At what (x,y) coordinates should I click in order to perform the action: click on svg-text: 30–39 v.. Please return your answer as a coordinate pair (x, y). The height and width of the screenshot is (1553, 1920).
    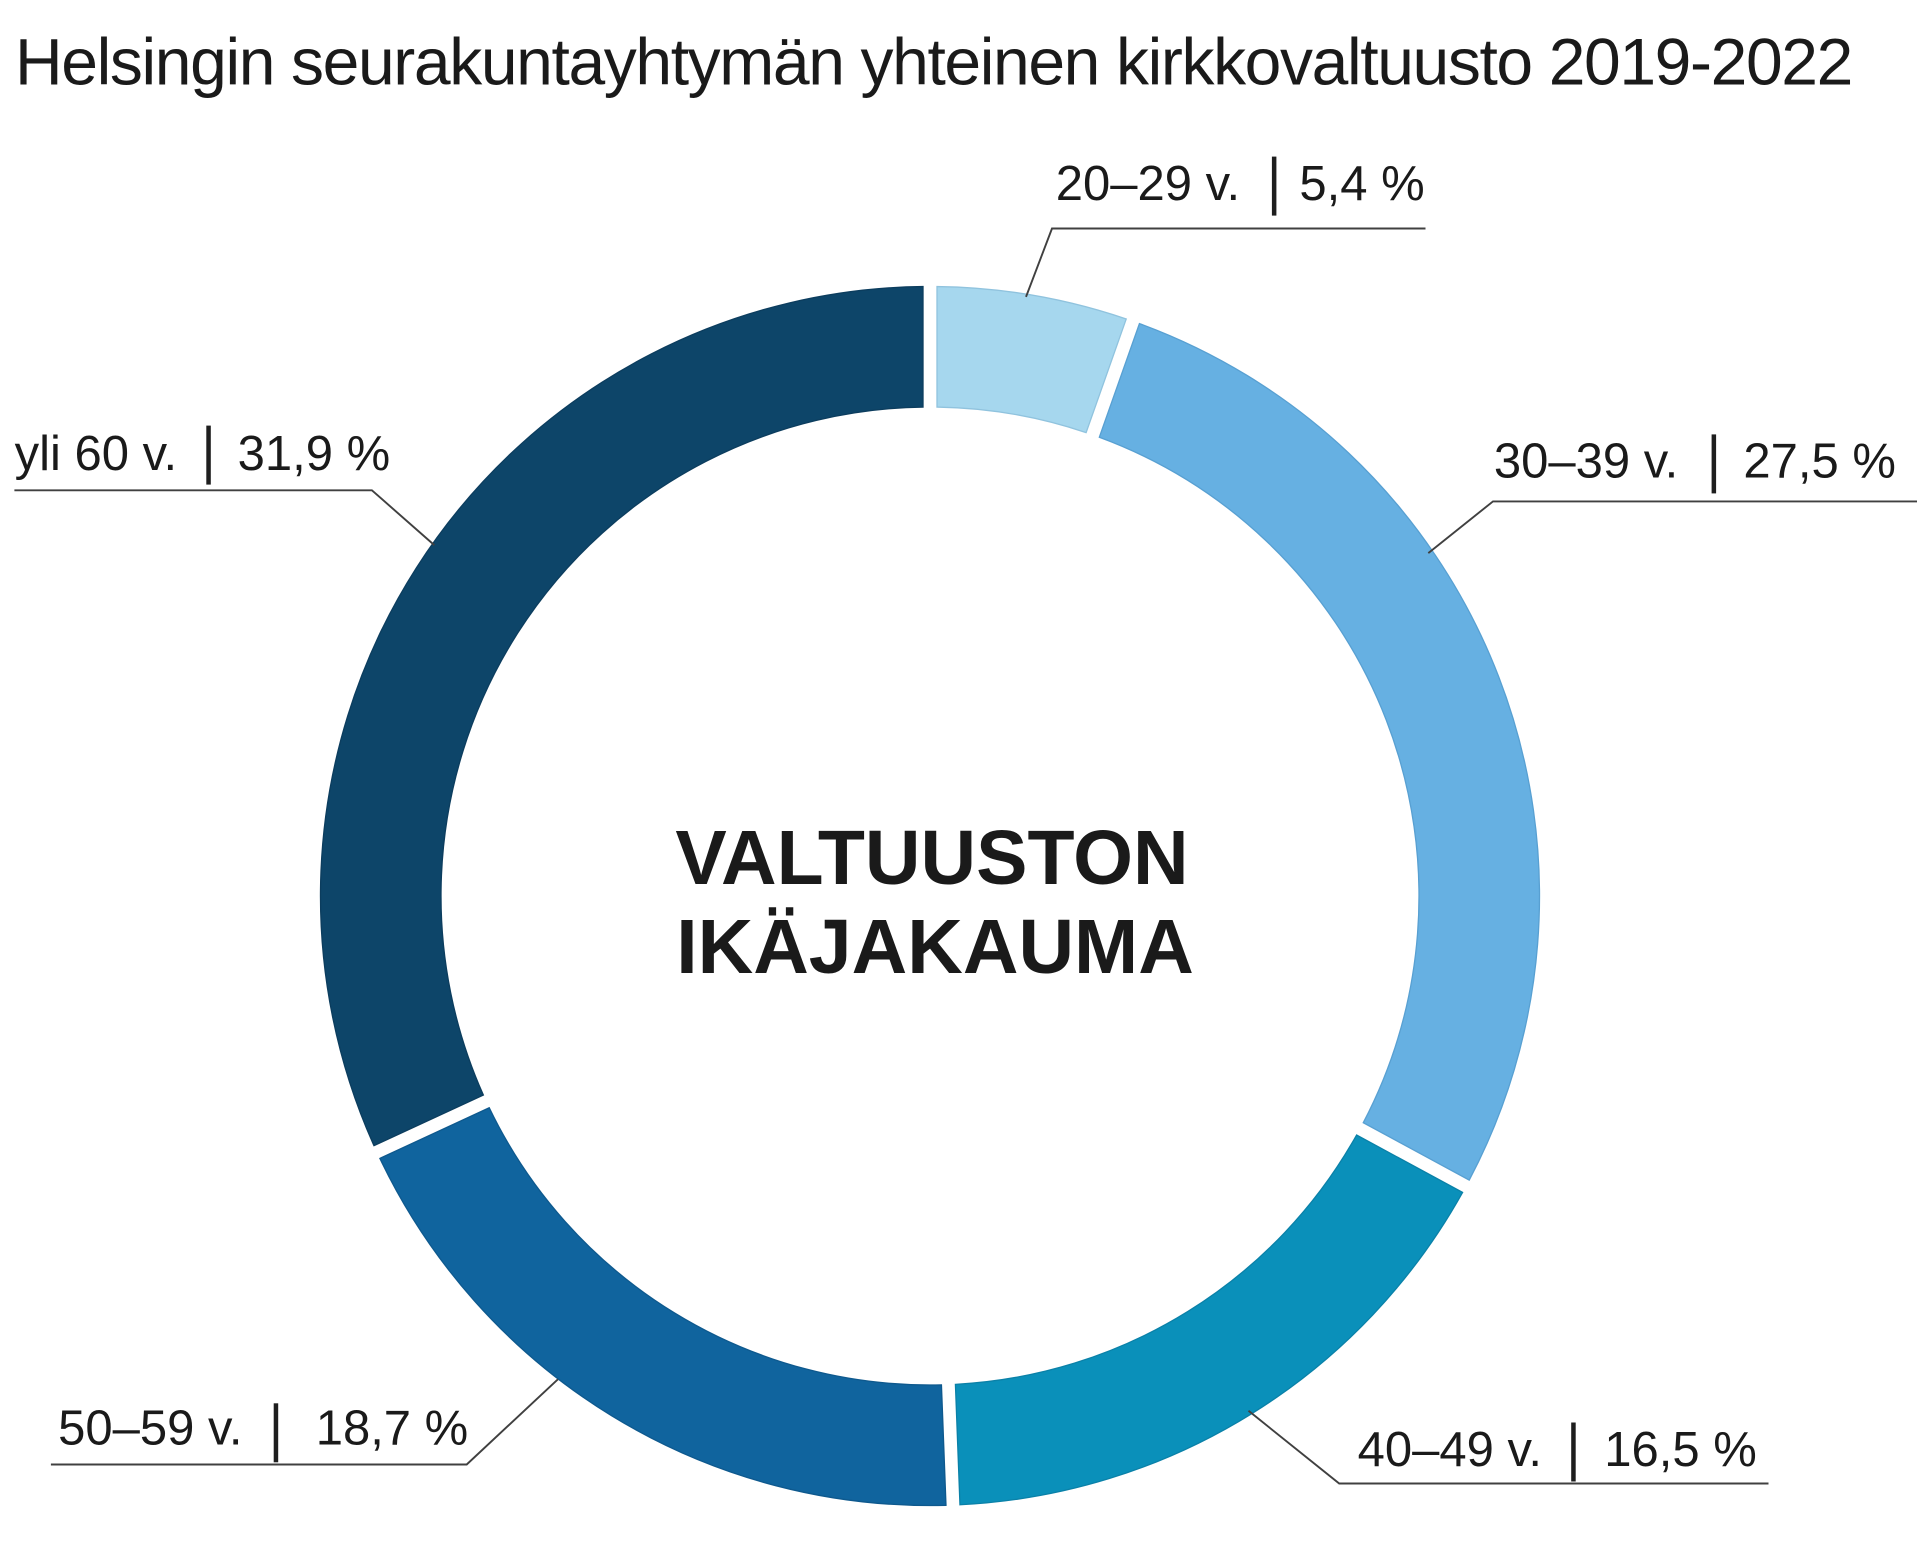
    Looking at the image, I should click on (1586, 461).